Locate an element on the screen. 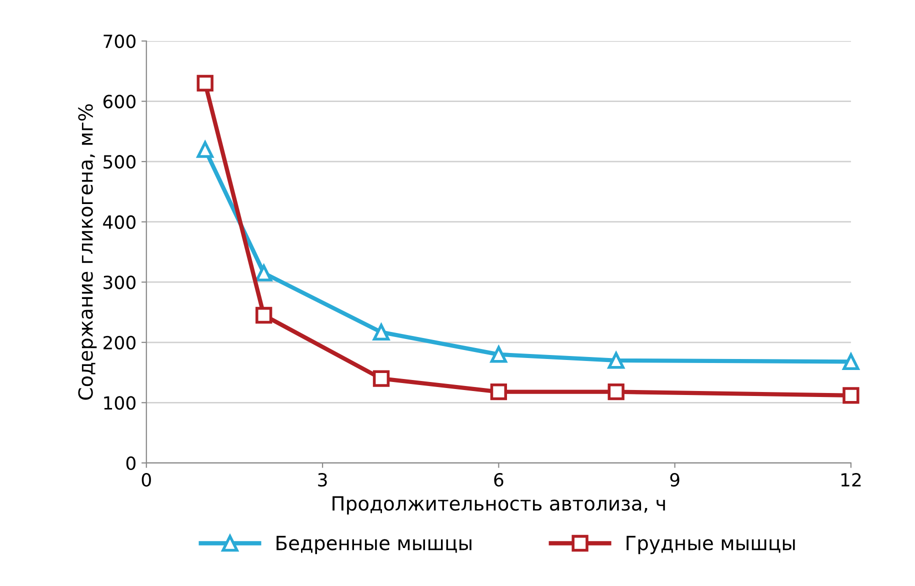 This screenshot has height=586, width=915. x-tick-label: 9 is located at coordinates (675, 479).